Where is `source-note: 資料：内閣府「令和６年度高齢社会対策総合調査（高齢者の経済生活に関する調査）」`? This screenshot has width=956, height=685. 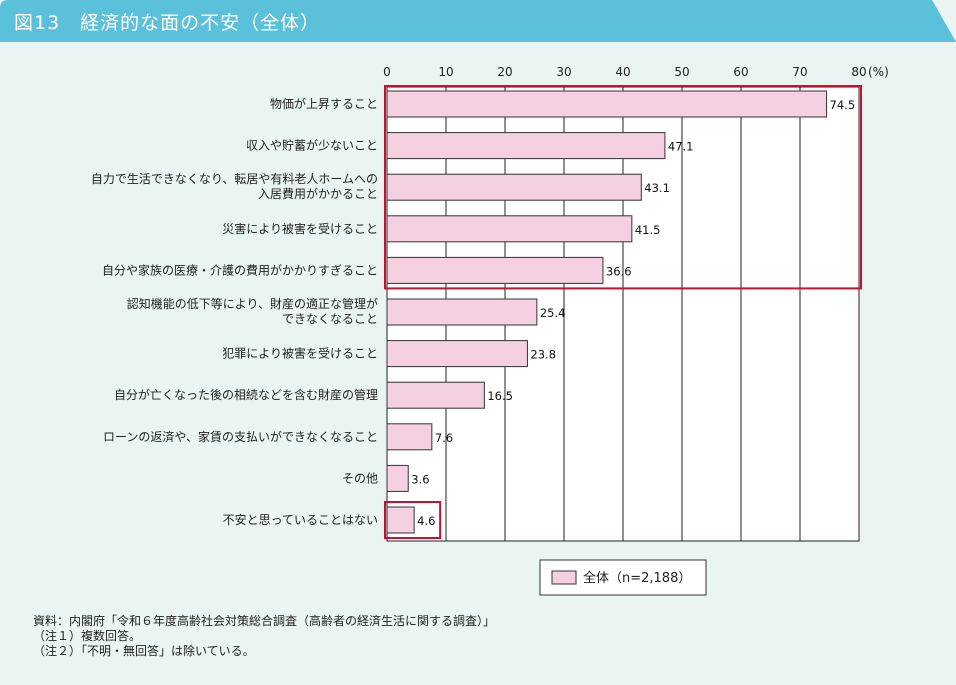 source-note: 資料：内閣府「令和６年度高齢社会対策総合調査（高齢者の経済生活に関する調査）」 is located at coordinates (264, 621).